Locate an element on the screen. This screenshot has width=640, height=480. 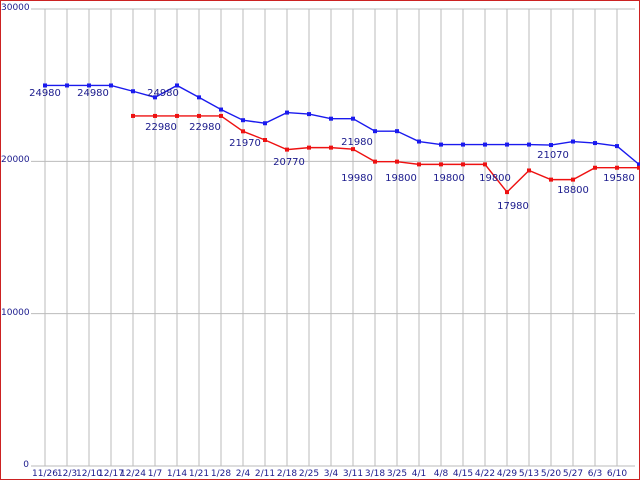
y-axis-tick-label: 10000 is located at coordinates (15, 312).